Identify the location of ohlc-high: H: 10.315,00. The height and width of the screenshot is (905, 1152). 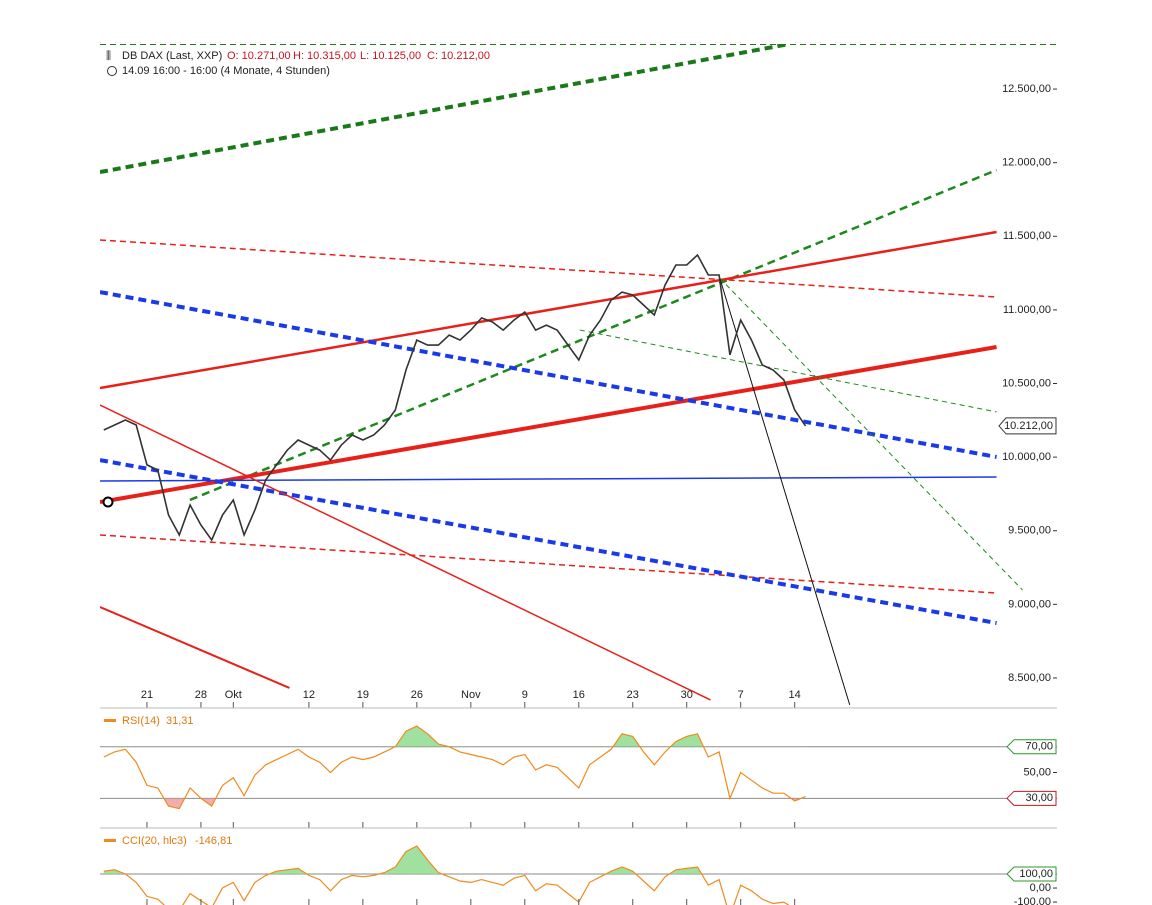
(324, 56).